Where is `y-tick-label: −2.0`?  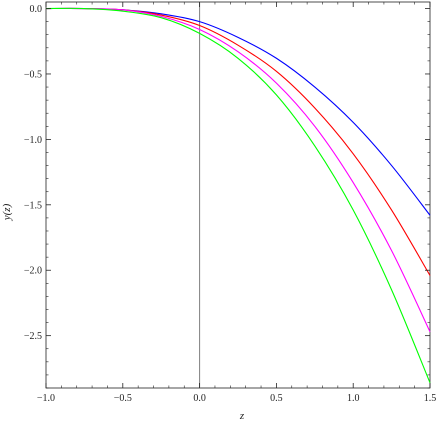 y-tick-label: −2.0 is located at coordinates (33, 271).